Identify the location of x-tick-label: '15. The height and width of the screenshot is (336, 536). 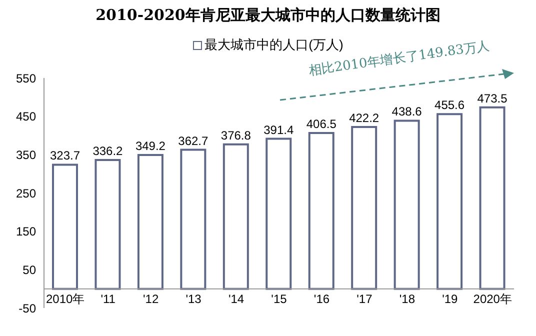
(279, 299).